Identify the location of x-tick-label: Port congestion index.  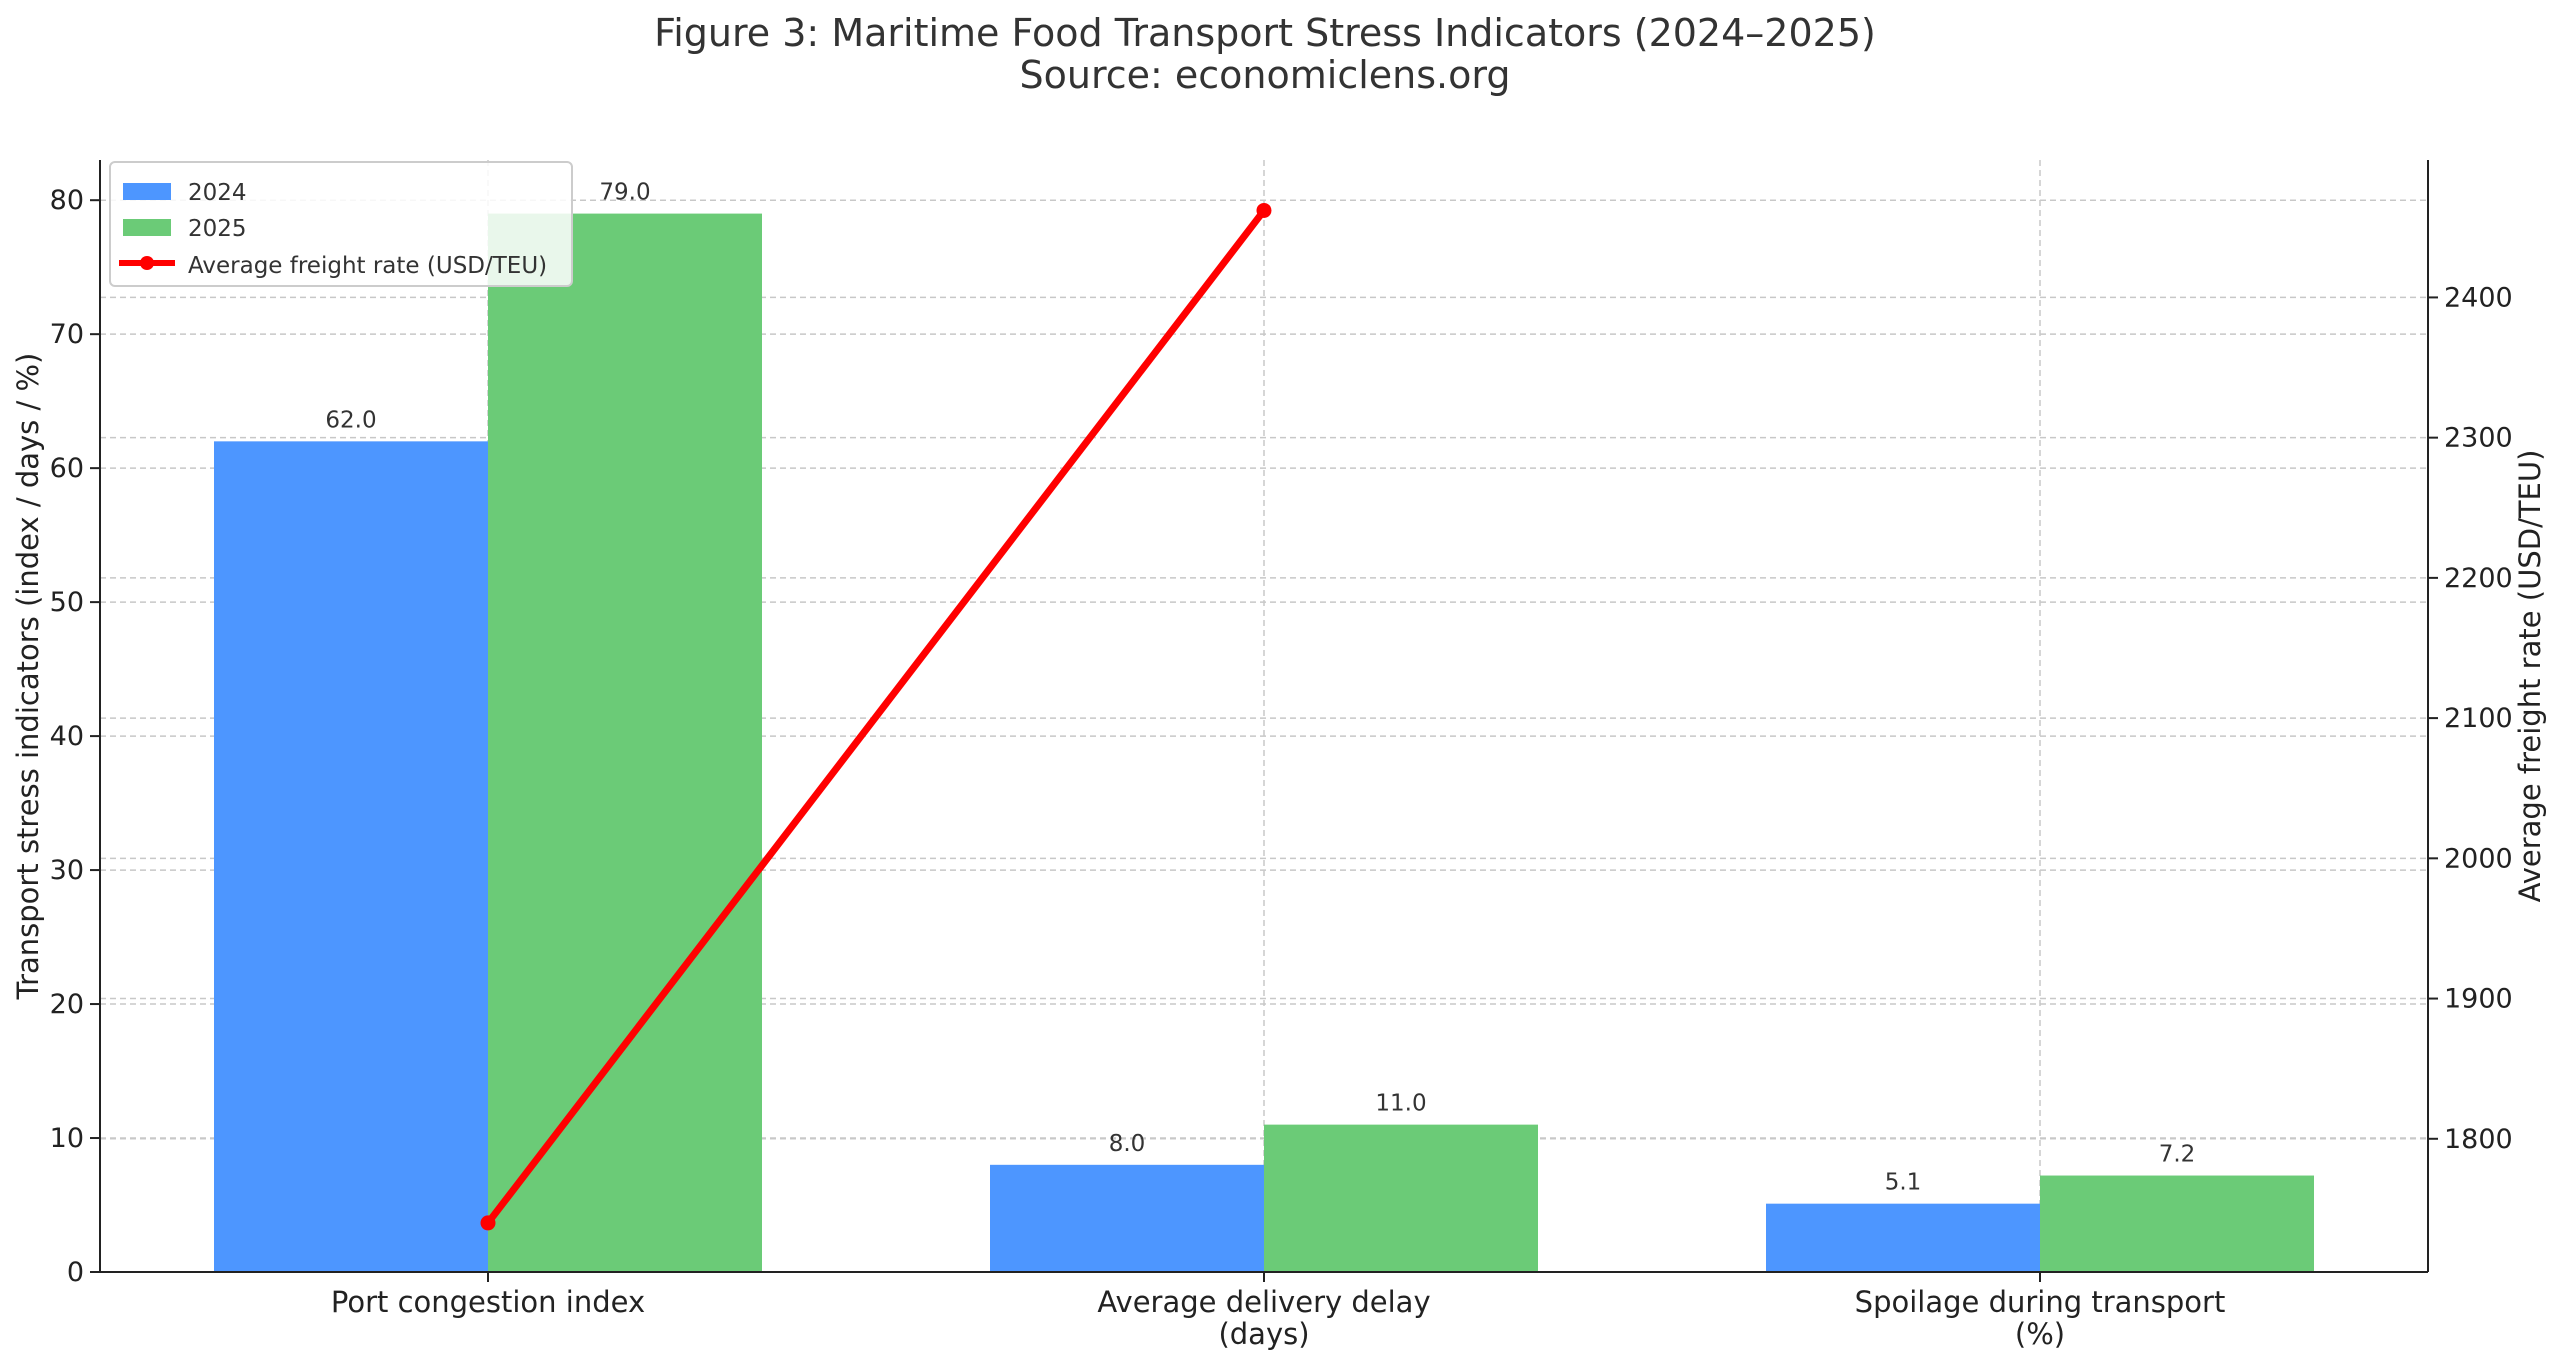
(488, 1302).